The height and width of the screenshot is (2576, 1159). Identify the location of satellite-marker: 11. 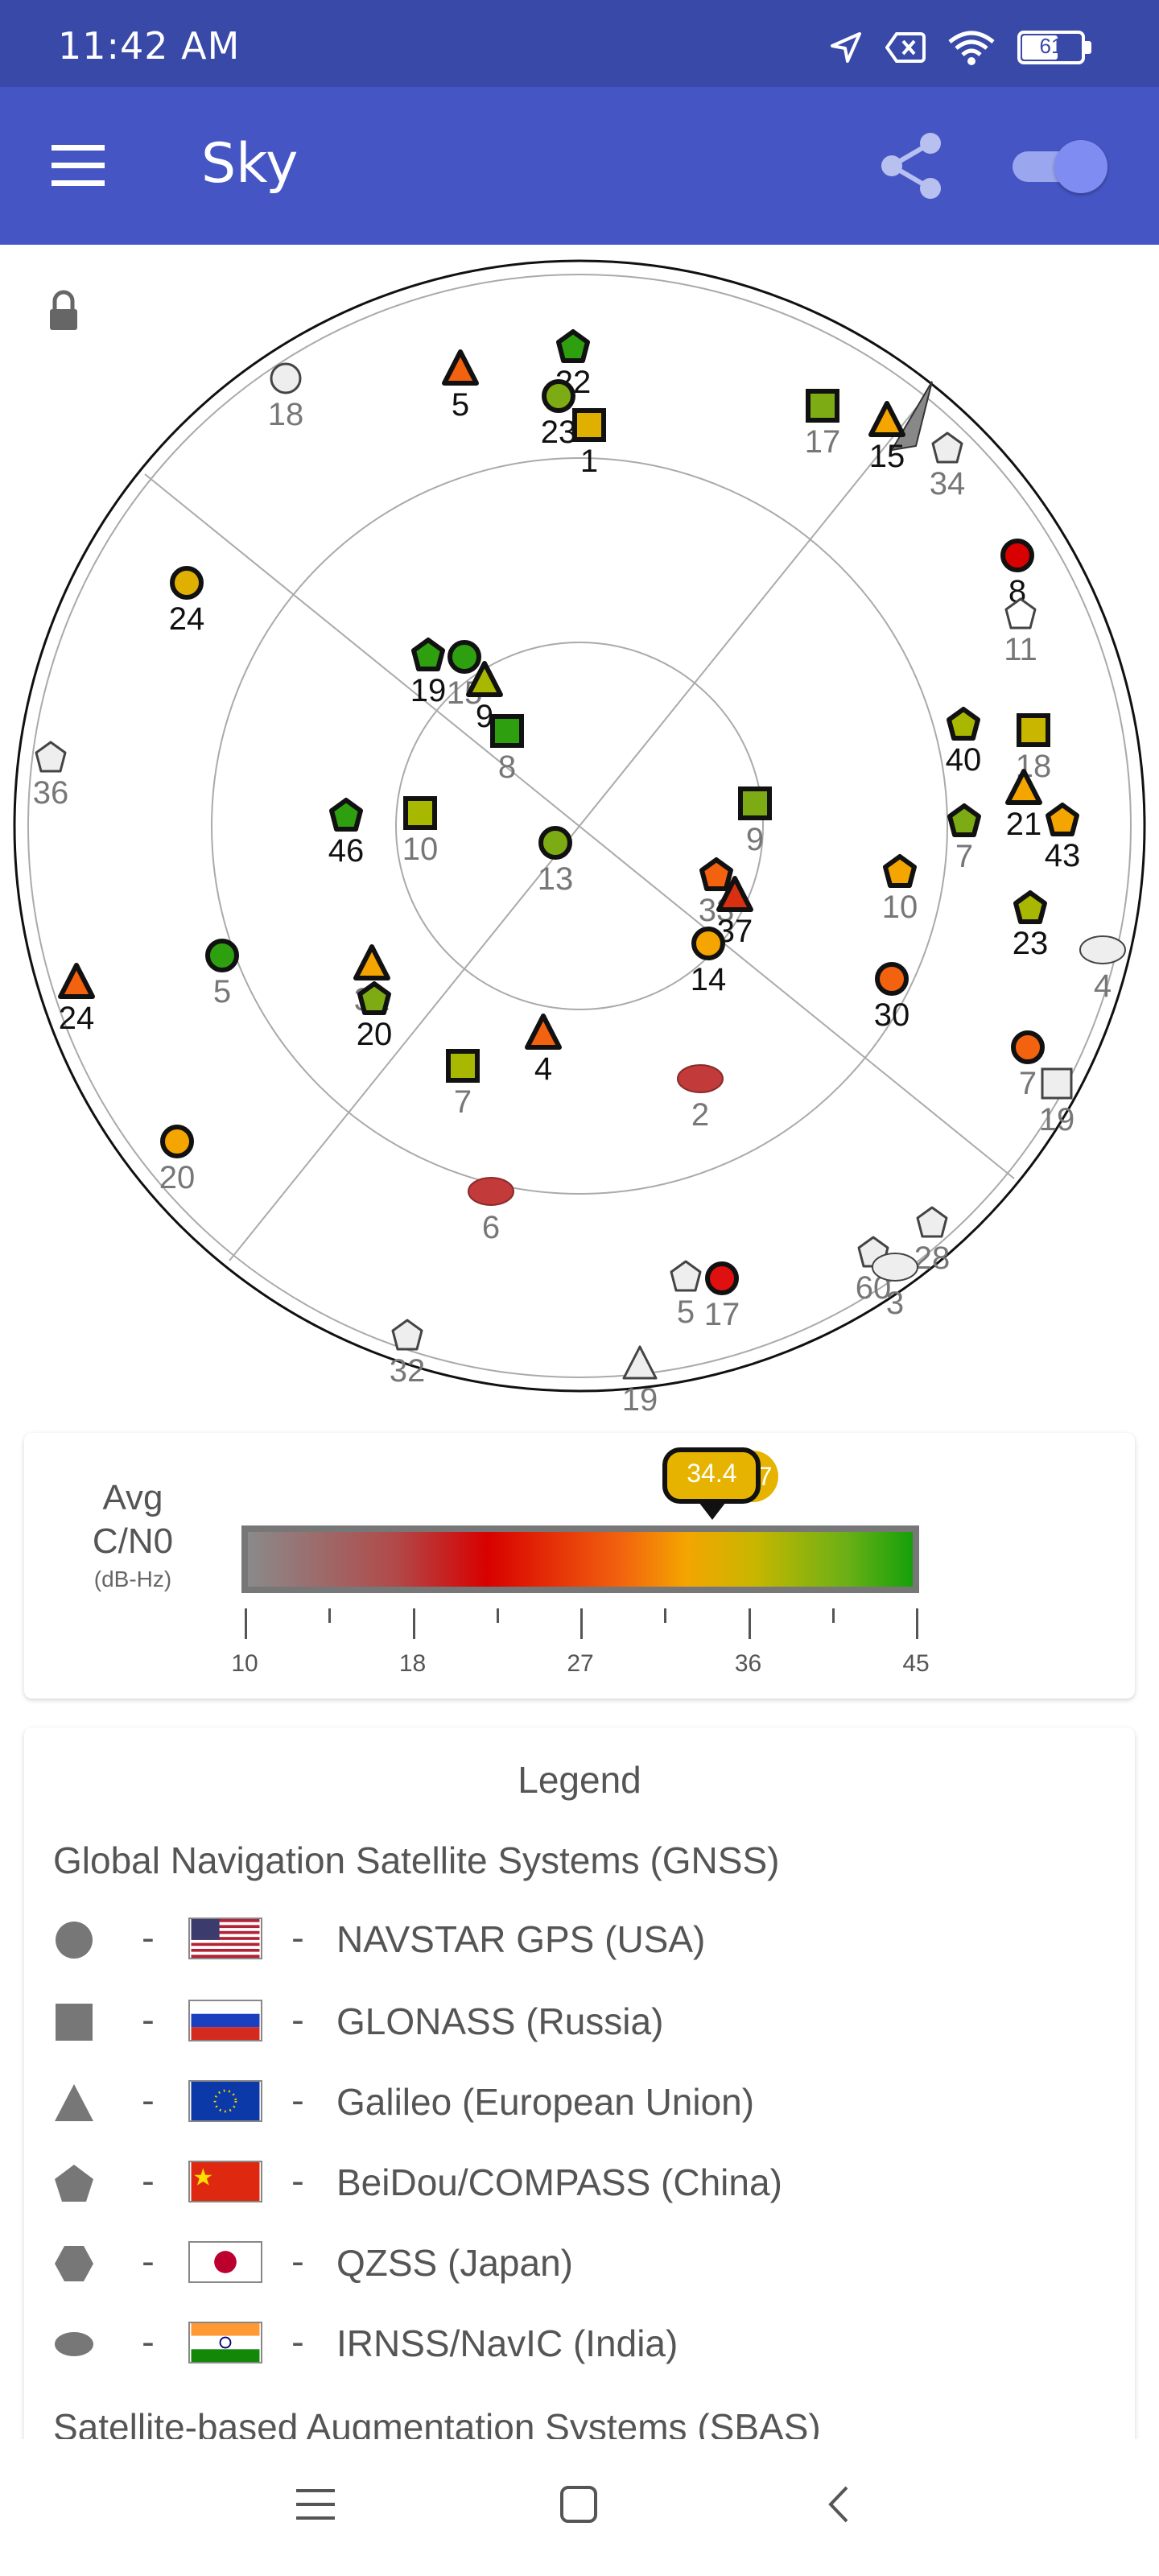
(1020, 632).